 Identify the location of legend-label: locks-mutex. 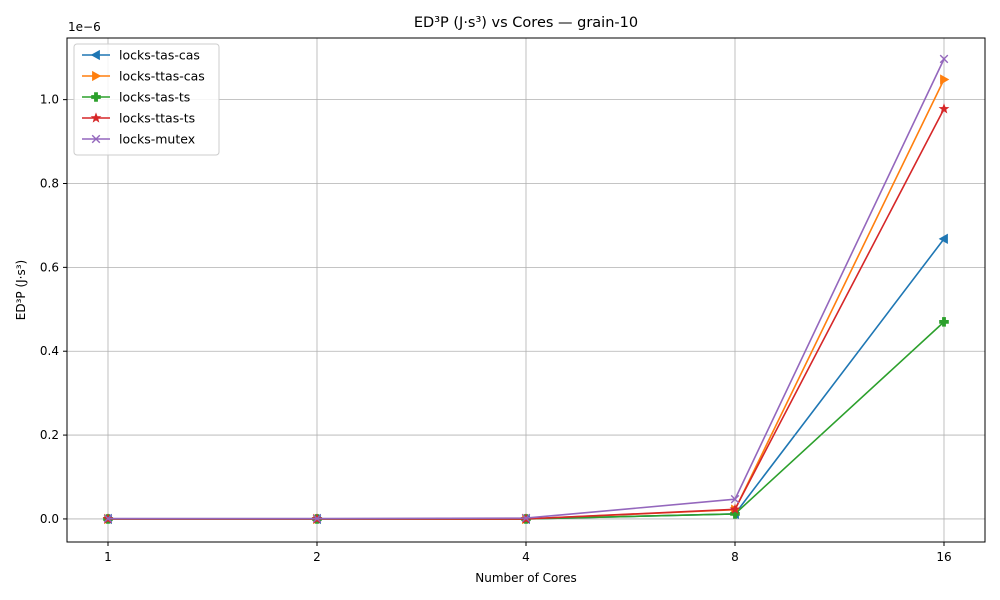
(157, 139).